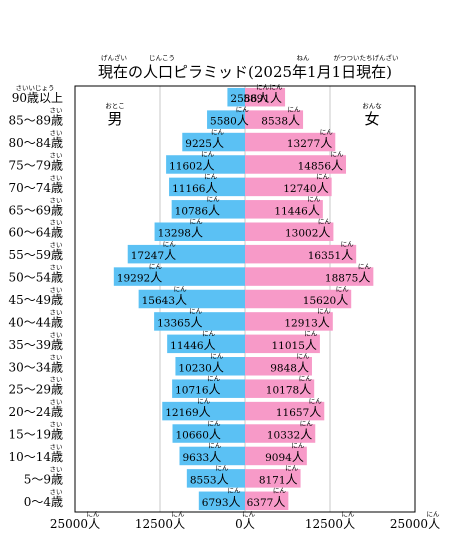 The image size is (450, 560). Describe the element at coordinates (35, 300) in the screenshot. I see `age-label: 45～49歳` at that location.